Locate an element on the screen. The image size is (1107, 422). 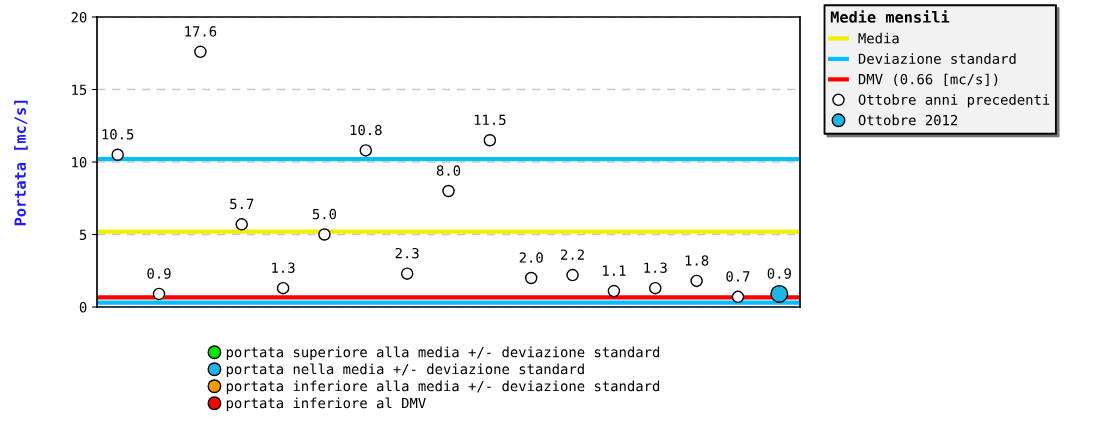
y-tick-label: 15 is located at coordinates (79, 90).